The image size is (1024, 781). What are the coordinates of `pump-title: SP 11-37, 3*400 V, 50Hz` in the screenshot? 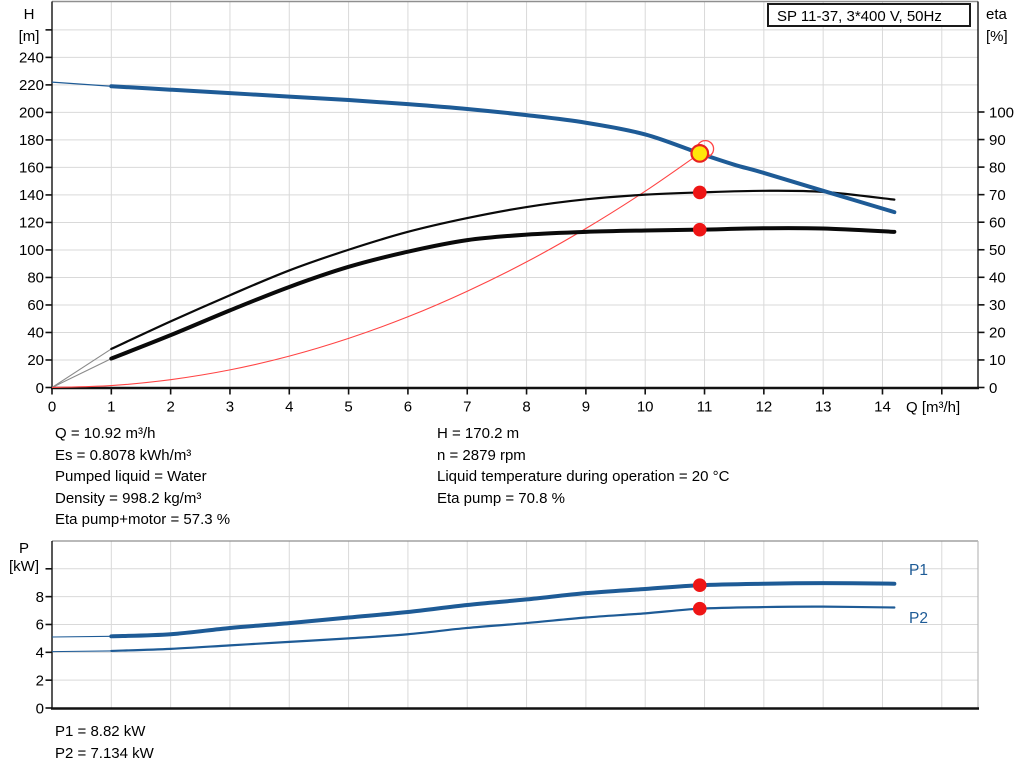 It's located at (859, 16).